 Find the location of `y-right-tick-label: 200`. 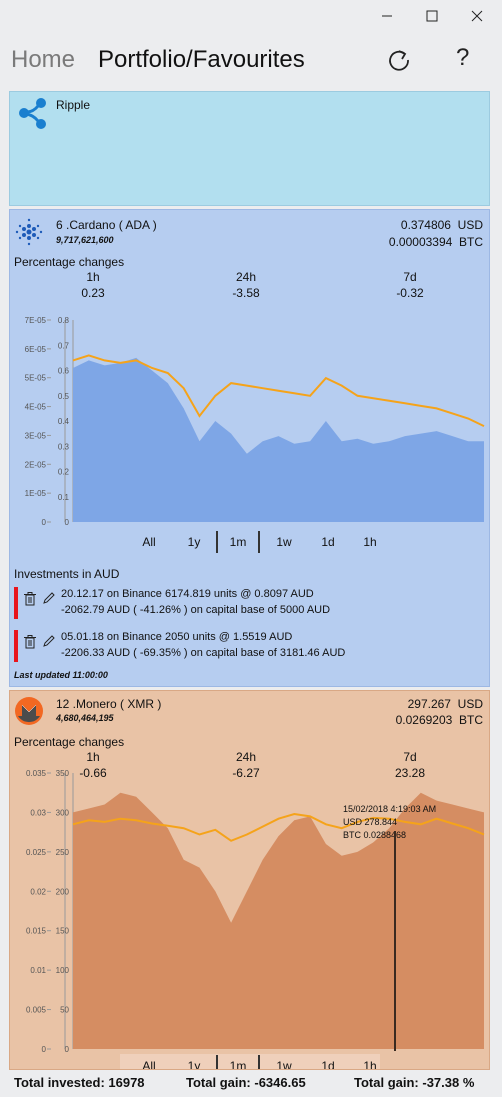

y-right-tick-label: 200 is located at coordinates (63, 891).